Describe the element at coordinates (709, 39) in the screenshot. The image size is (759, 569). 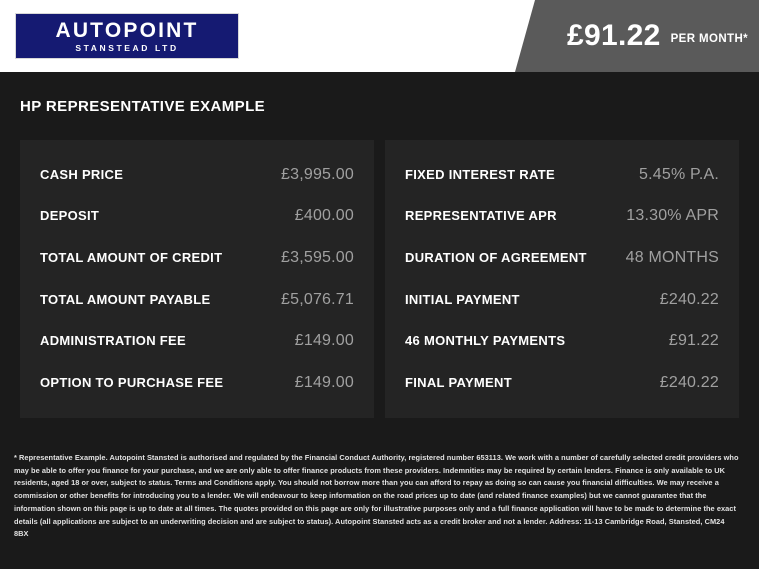
I see `monthly-price-period: PER MONTH*` at that location.